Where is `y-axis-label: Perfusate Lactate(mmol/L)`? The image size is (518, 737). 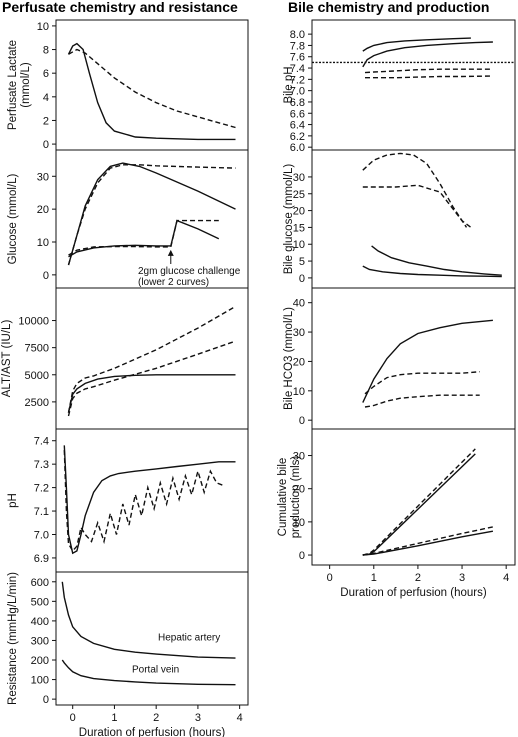 y-axis-label: Perfusate Lactate(mmol/L) is located at coordinates (19, 85).